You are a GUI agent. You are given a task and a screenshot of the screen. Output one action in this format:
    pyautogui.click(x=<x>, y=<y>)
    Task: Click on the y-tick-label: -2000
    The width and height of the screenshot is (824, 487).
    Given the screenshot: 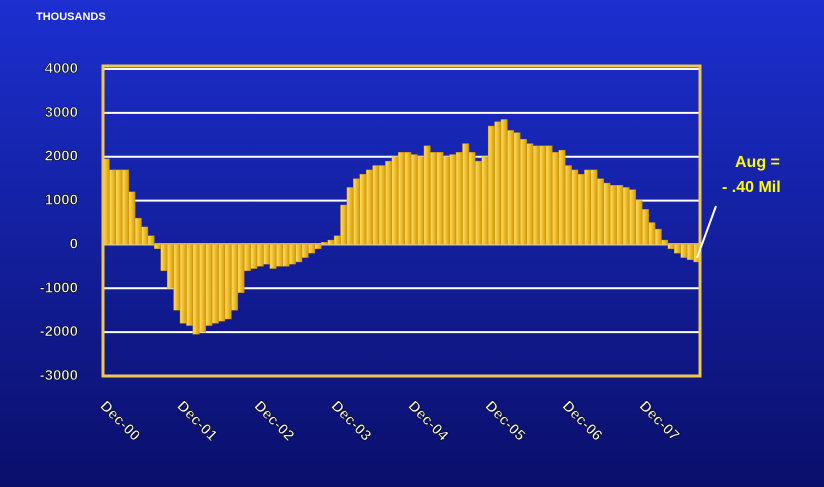 What is the action you would take?
    pyautogui.click(x=59, y=331)
    